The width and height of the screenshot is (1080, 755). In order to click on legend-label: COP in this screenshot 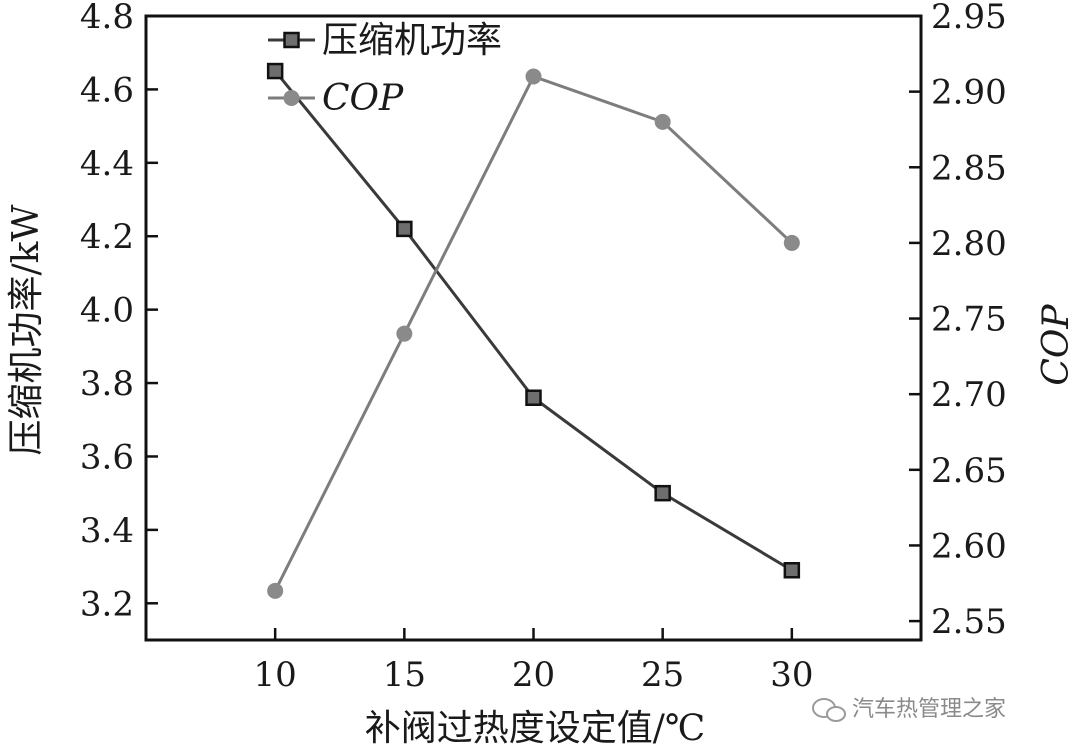, I will do `click(363, 98)`.